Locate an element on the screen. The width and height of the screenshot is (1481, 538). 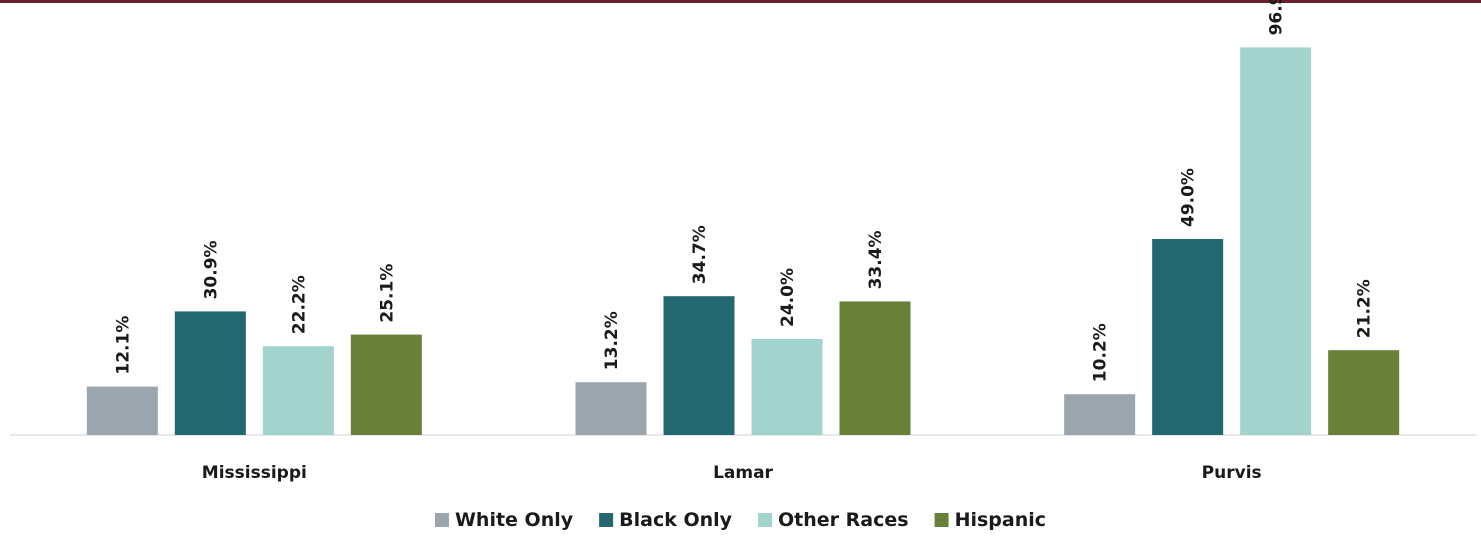
category-label: Lamar is located at coordinates (743, 473).